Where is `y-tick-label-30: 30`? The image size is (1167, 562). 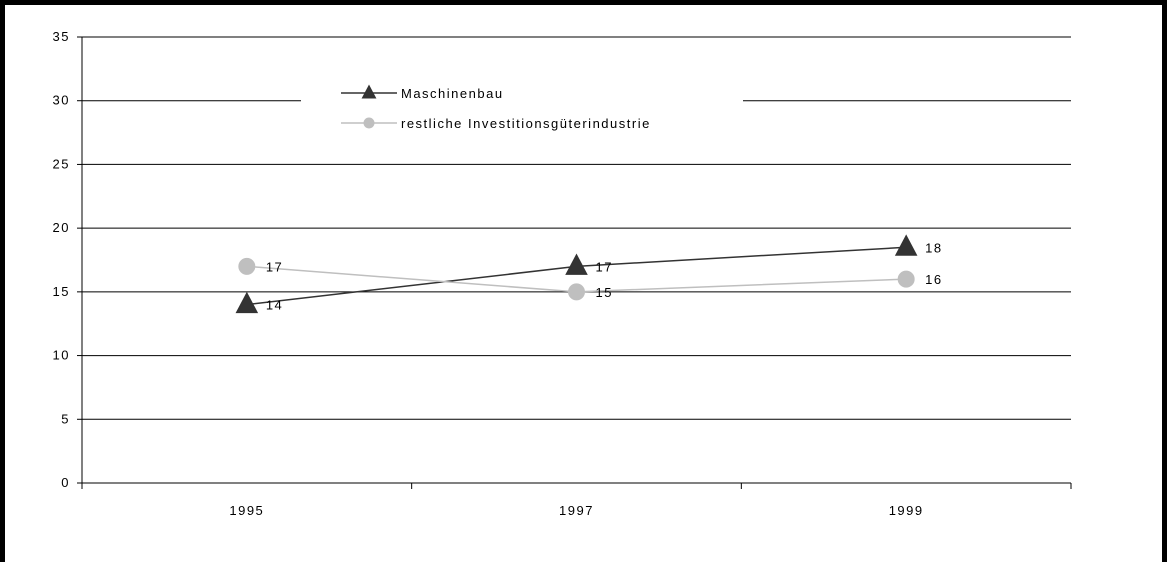 y-tick-label-30: 30 is located at coordinates (61, 100).